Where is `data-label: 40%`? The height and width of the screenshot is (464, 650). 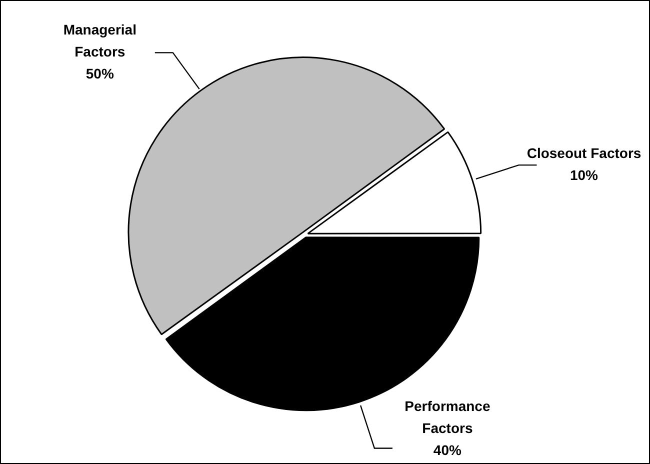 data-label: 40% is located at coordinates (447, 450).